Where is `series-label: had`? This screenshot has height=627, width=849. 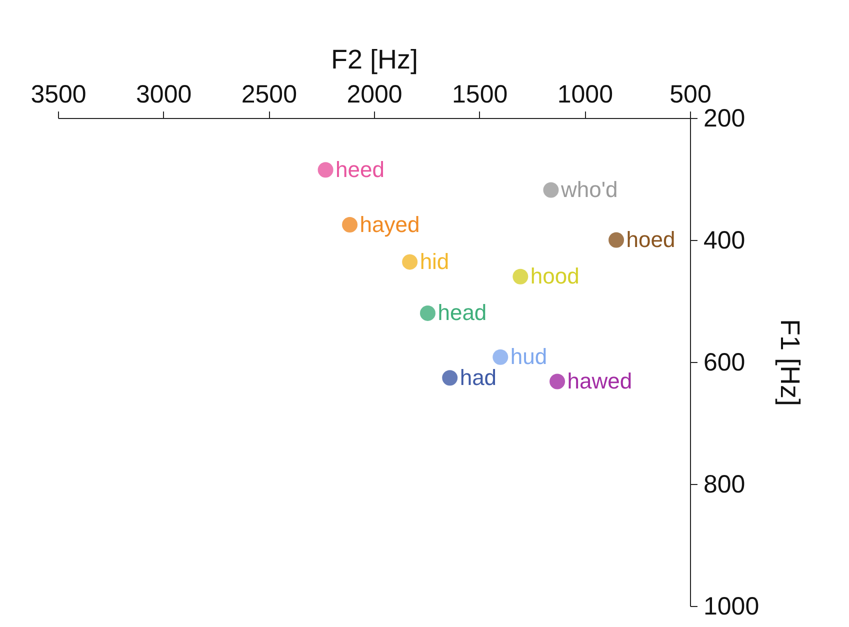 series-label: had is located at coordinates (478, 377).